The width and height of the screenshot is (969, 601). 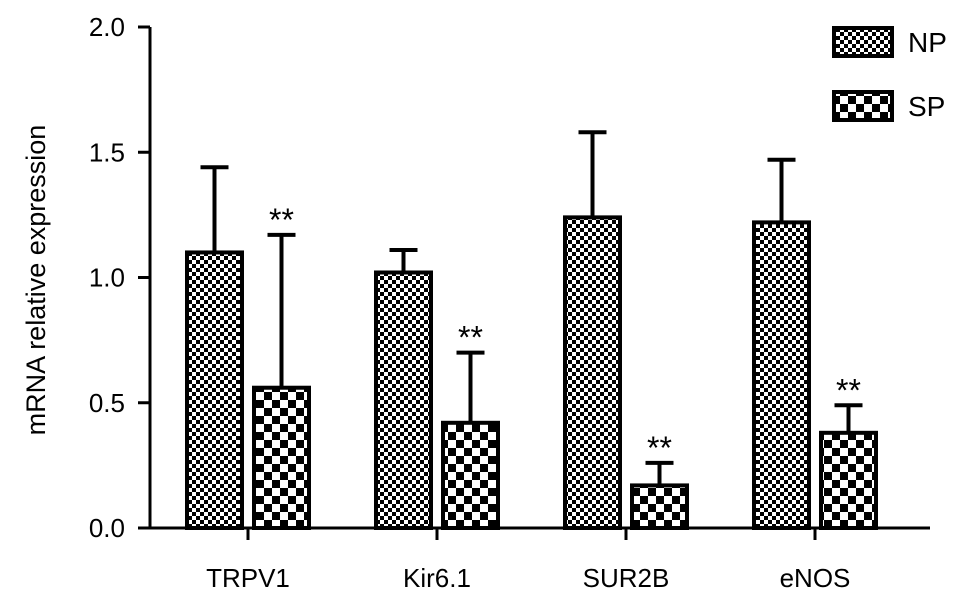 I want to click on y-ticks: 0.0 0.5 1.0 1.5 2.0, so click(x=119, y=277).